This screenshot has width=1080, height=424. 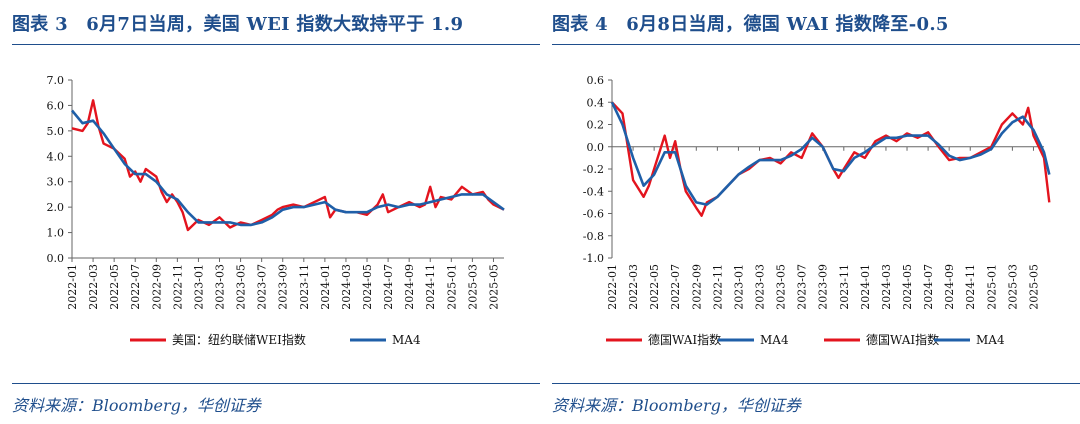 I want to click on y-tick-label: 2.0, so click(x=56, y=207).